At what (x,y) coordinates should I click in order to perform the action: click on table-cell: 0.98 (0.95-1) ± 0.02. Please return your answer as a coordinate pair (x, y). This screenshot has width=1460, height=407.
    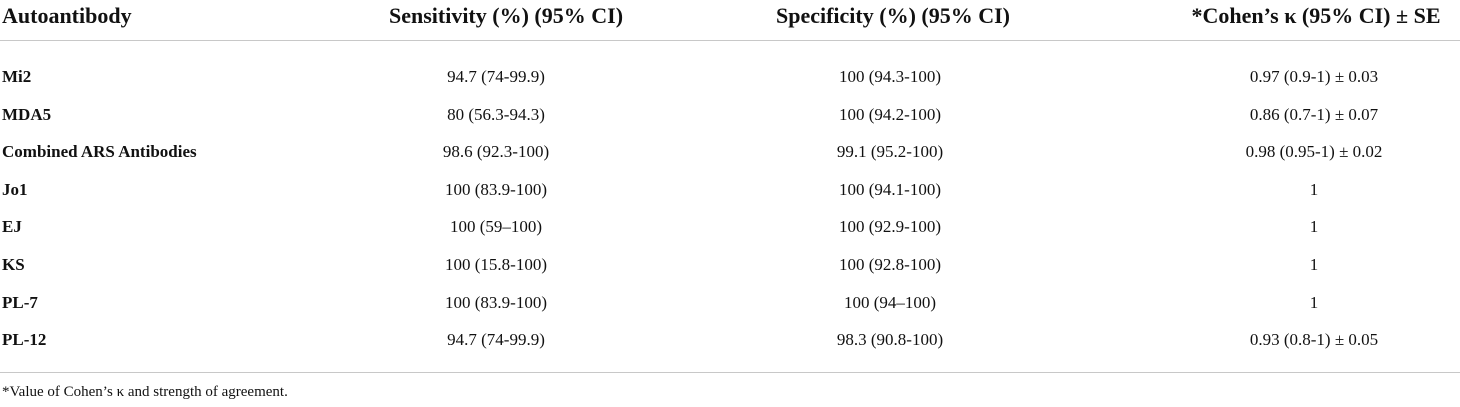
    Looking at the image, I should click on (1314, 152).